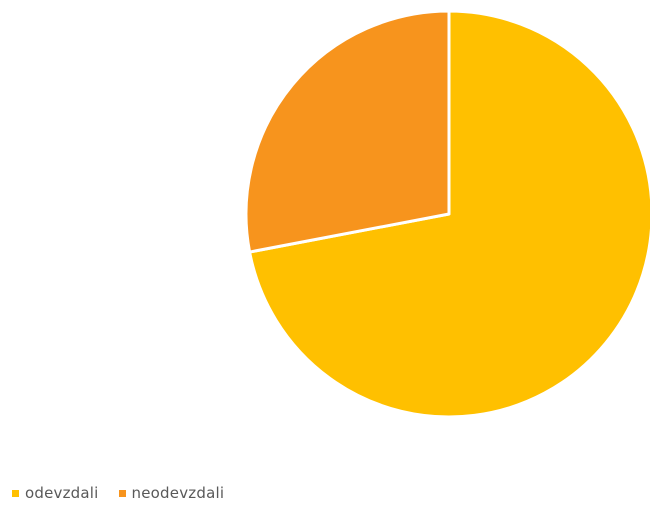  I want to click on legend-item-neodevzdali: neodevzdali, so click(171, 493).